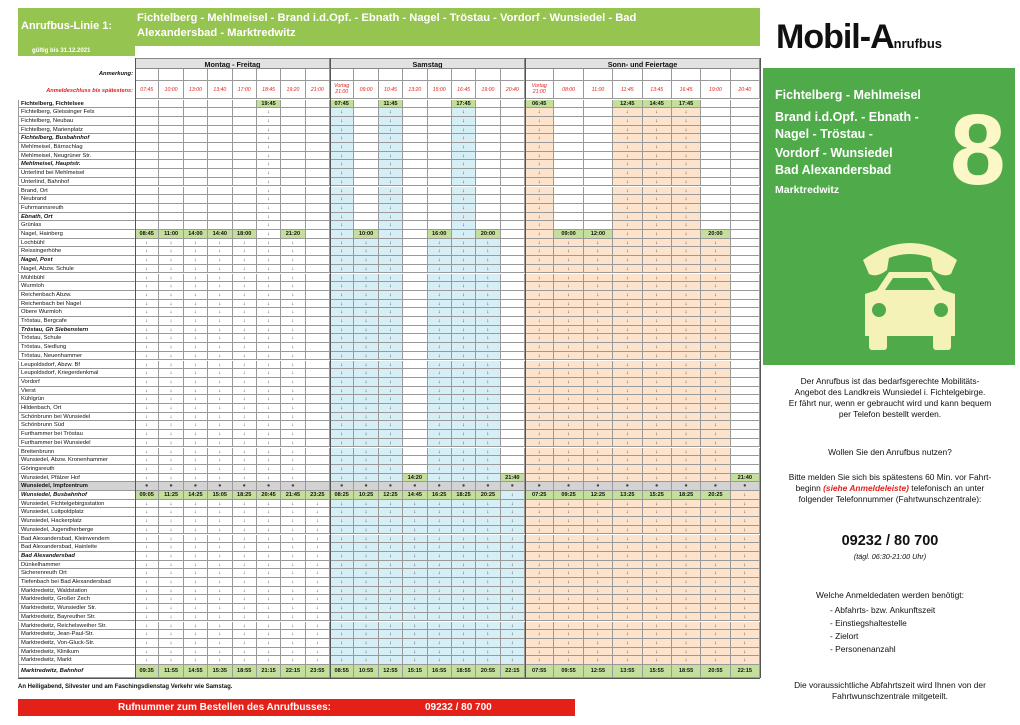 The height and width of the screenshot is (725, 1020). What do you see at coordinates (878, 342) in the screenshot?
I see `car-wheel` at bounding box center [878, 342].